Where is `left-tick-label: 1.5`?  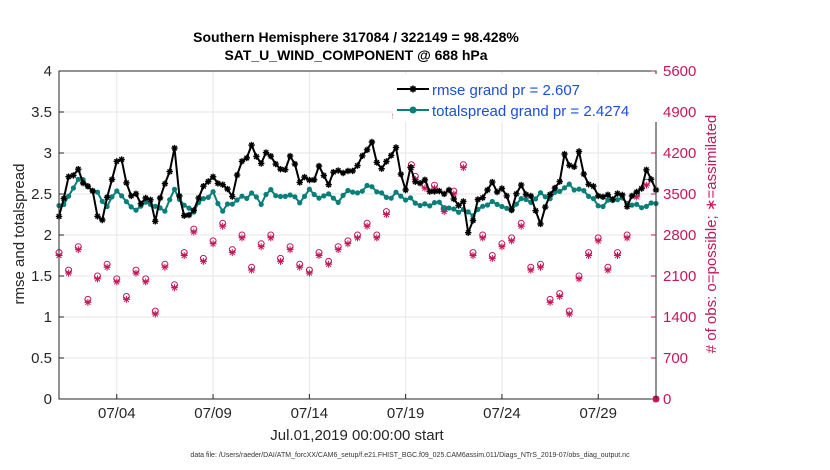 left-tick-label: 1.5 is located at coordinates (41, 276).